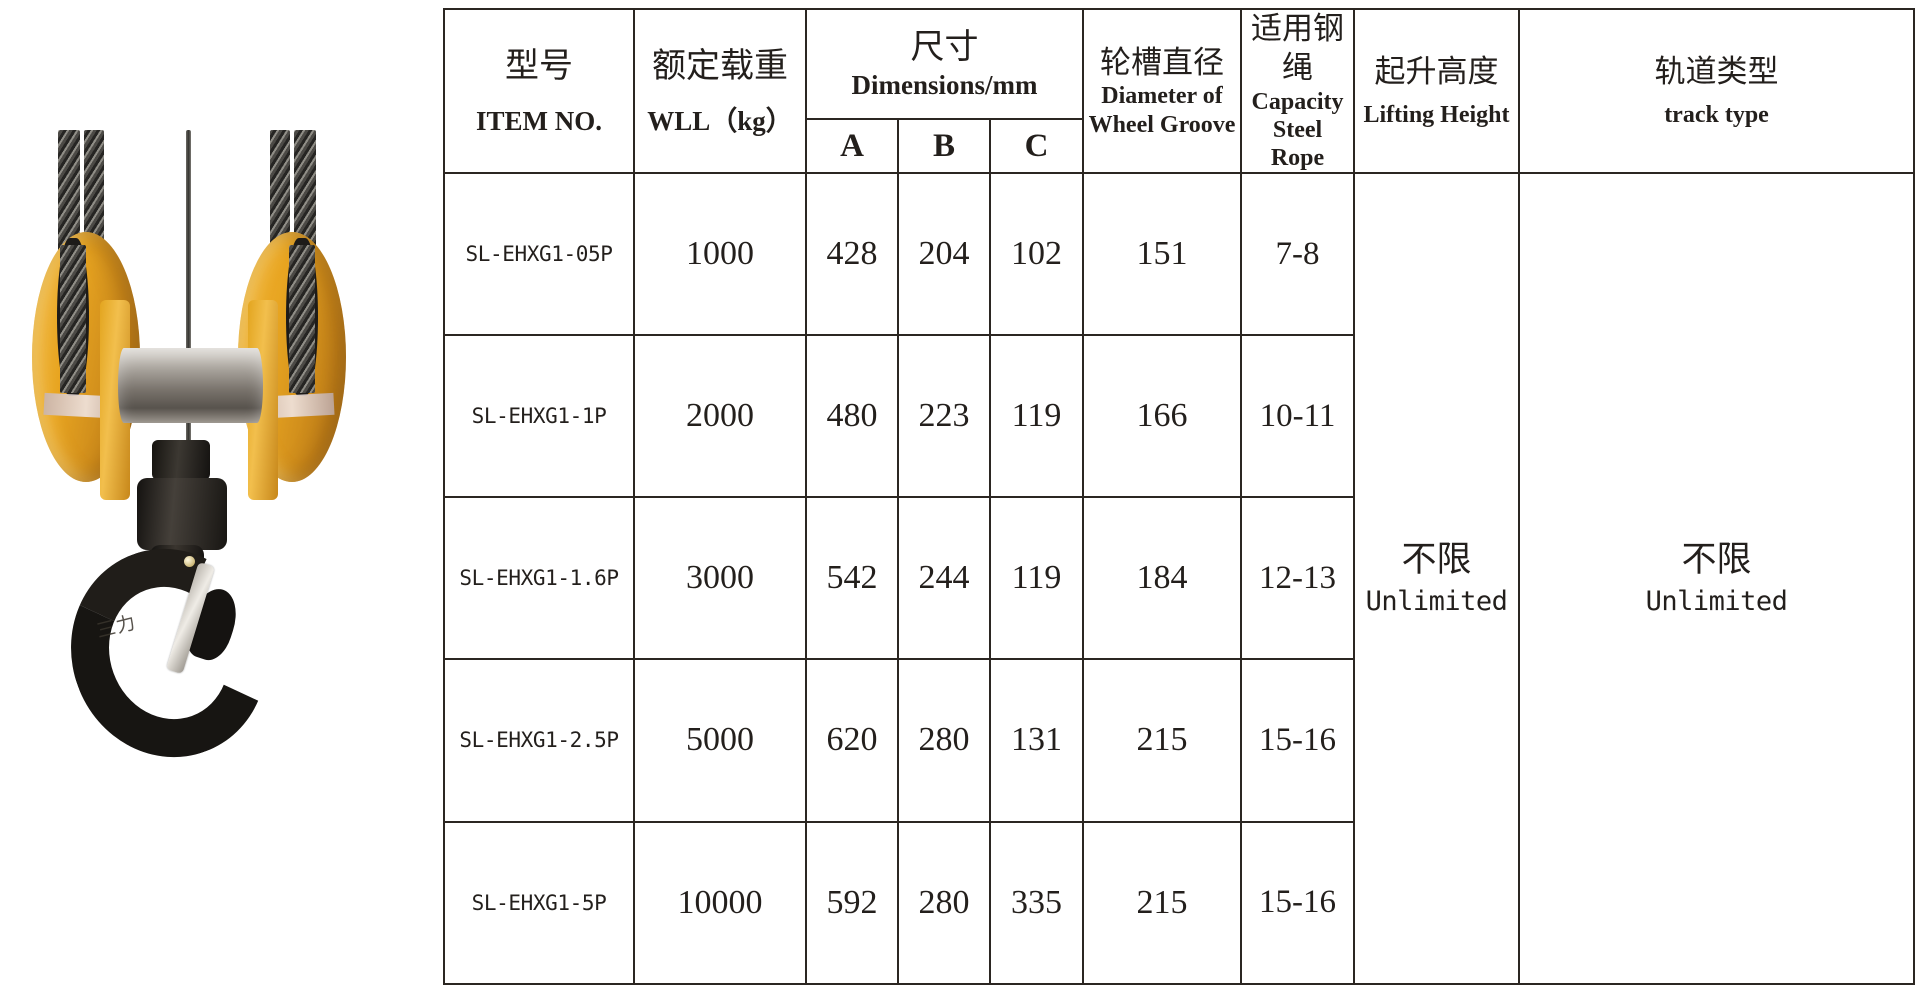  I want to click on header-track-type: 轨道类型 track type, so click(1717, 91).